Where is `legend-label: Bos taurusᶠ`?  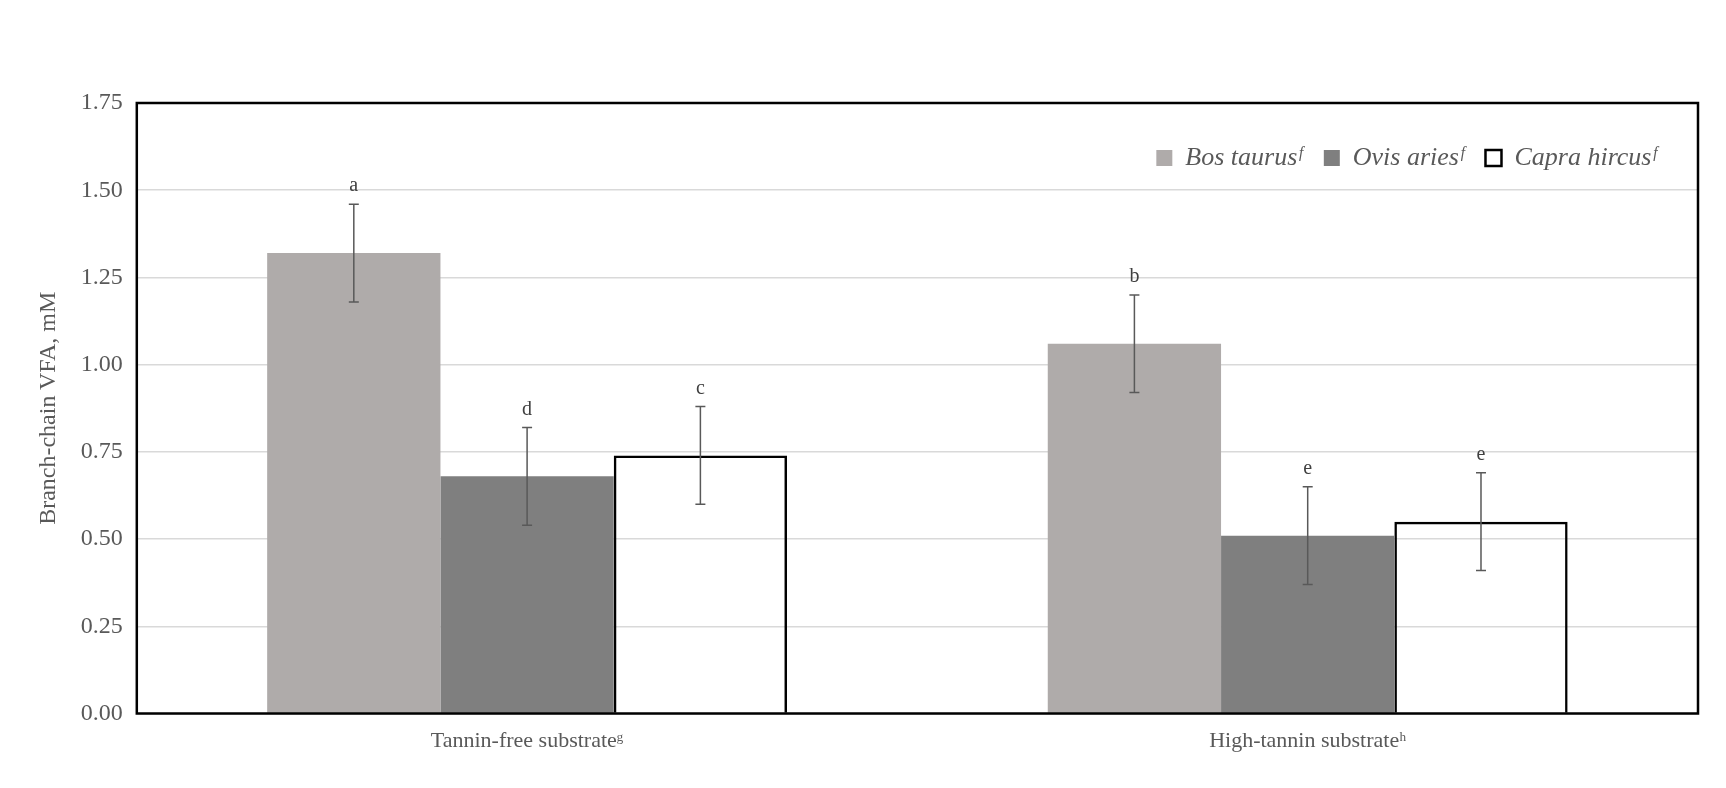
legend-label: Bos taurusᶠ is located at coordinates (1245, 156).